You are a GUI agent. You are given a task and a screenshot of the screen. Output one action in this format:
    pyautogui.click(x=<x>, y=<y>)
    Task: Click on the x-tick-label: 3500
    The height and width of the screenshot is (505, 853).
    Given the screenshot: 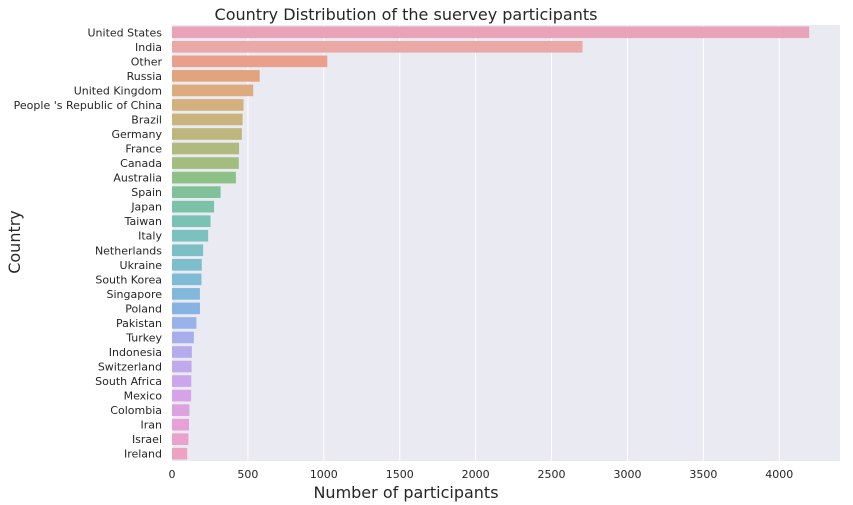 What is the action you would take?
    pyautogui.click(x=703, y=474)
    